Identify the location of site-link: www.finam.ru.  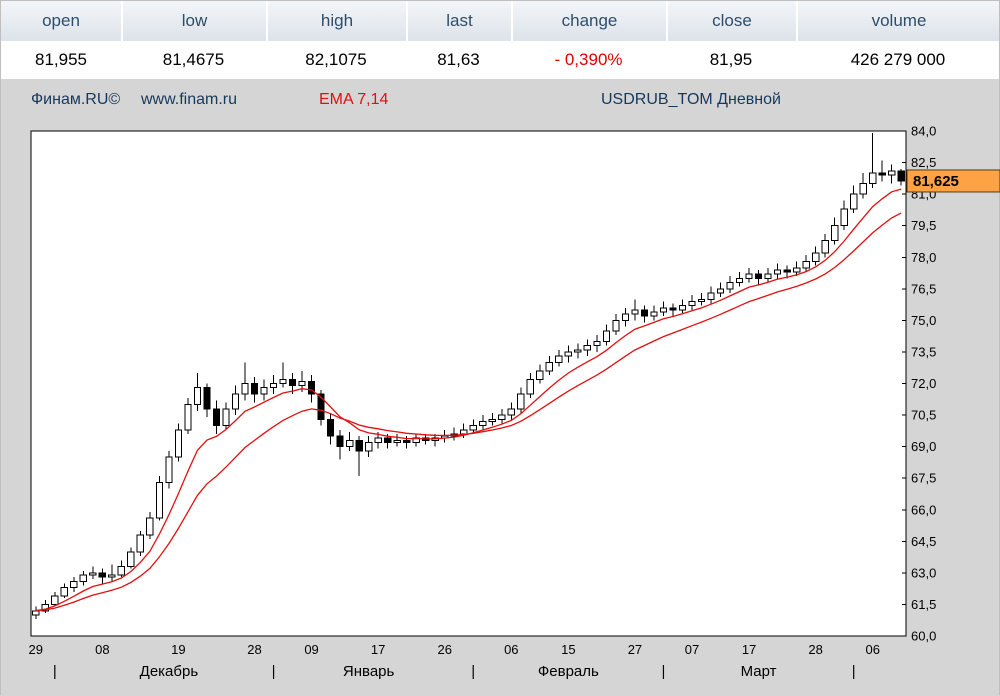
(189, 99).